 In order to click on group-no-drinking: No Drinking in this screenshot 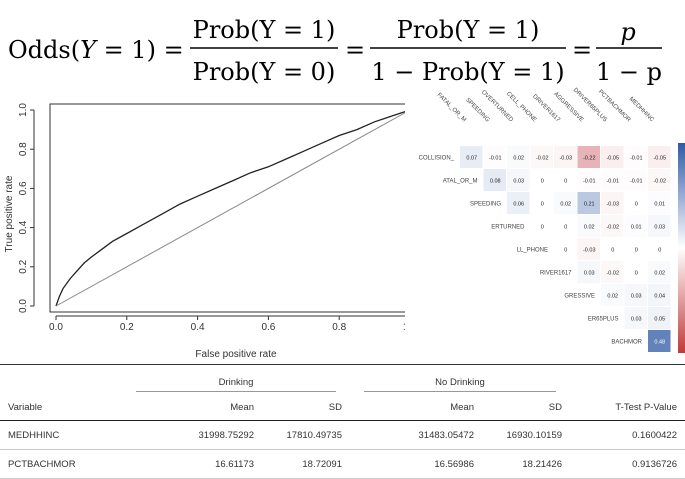, I will do `click(460, 380)`.